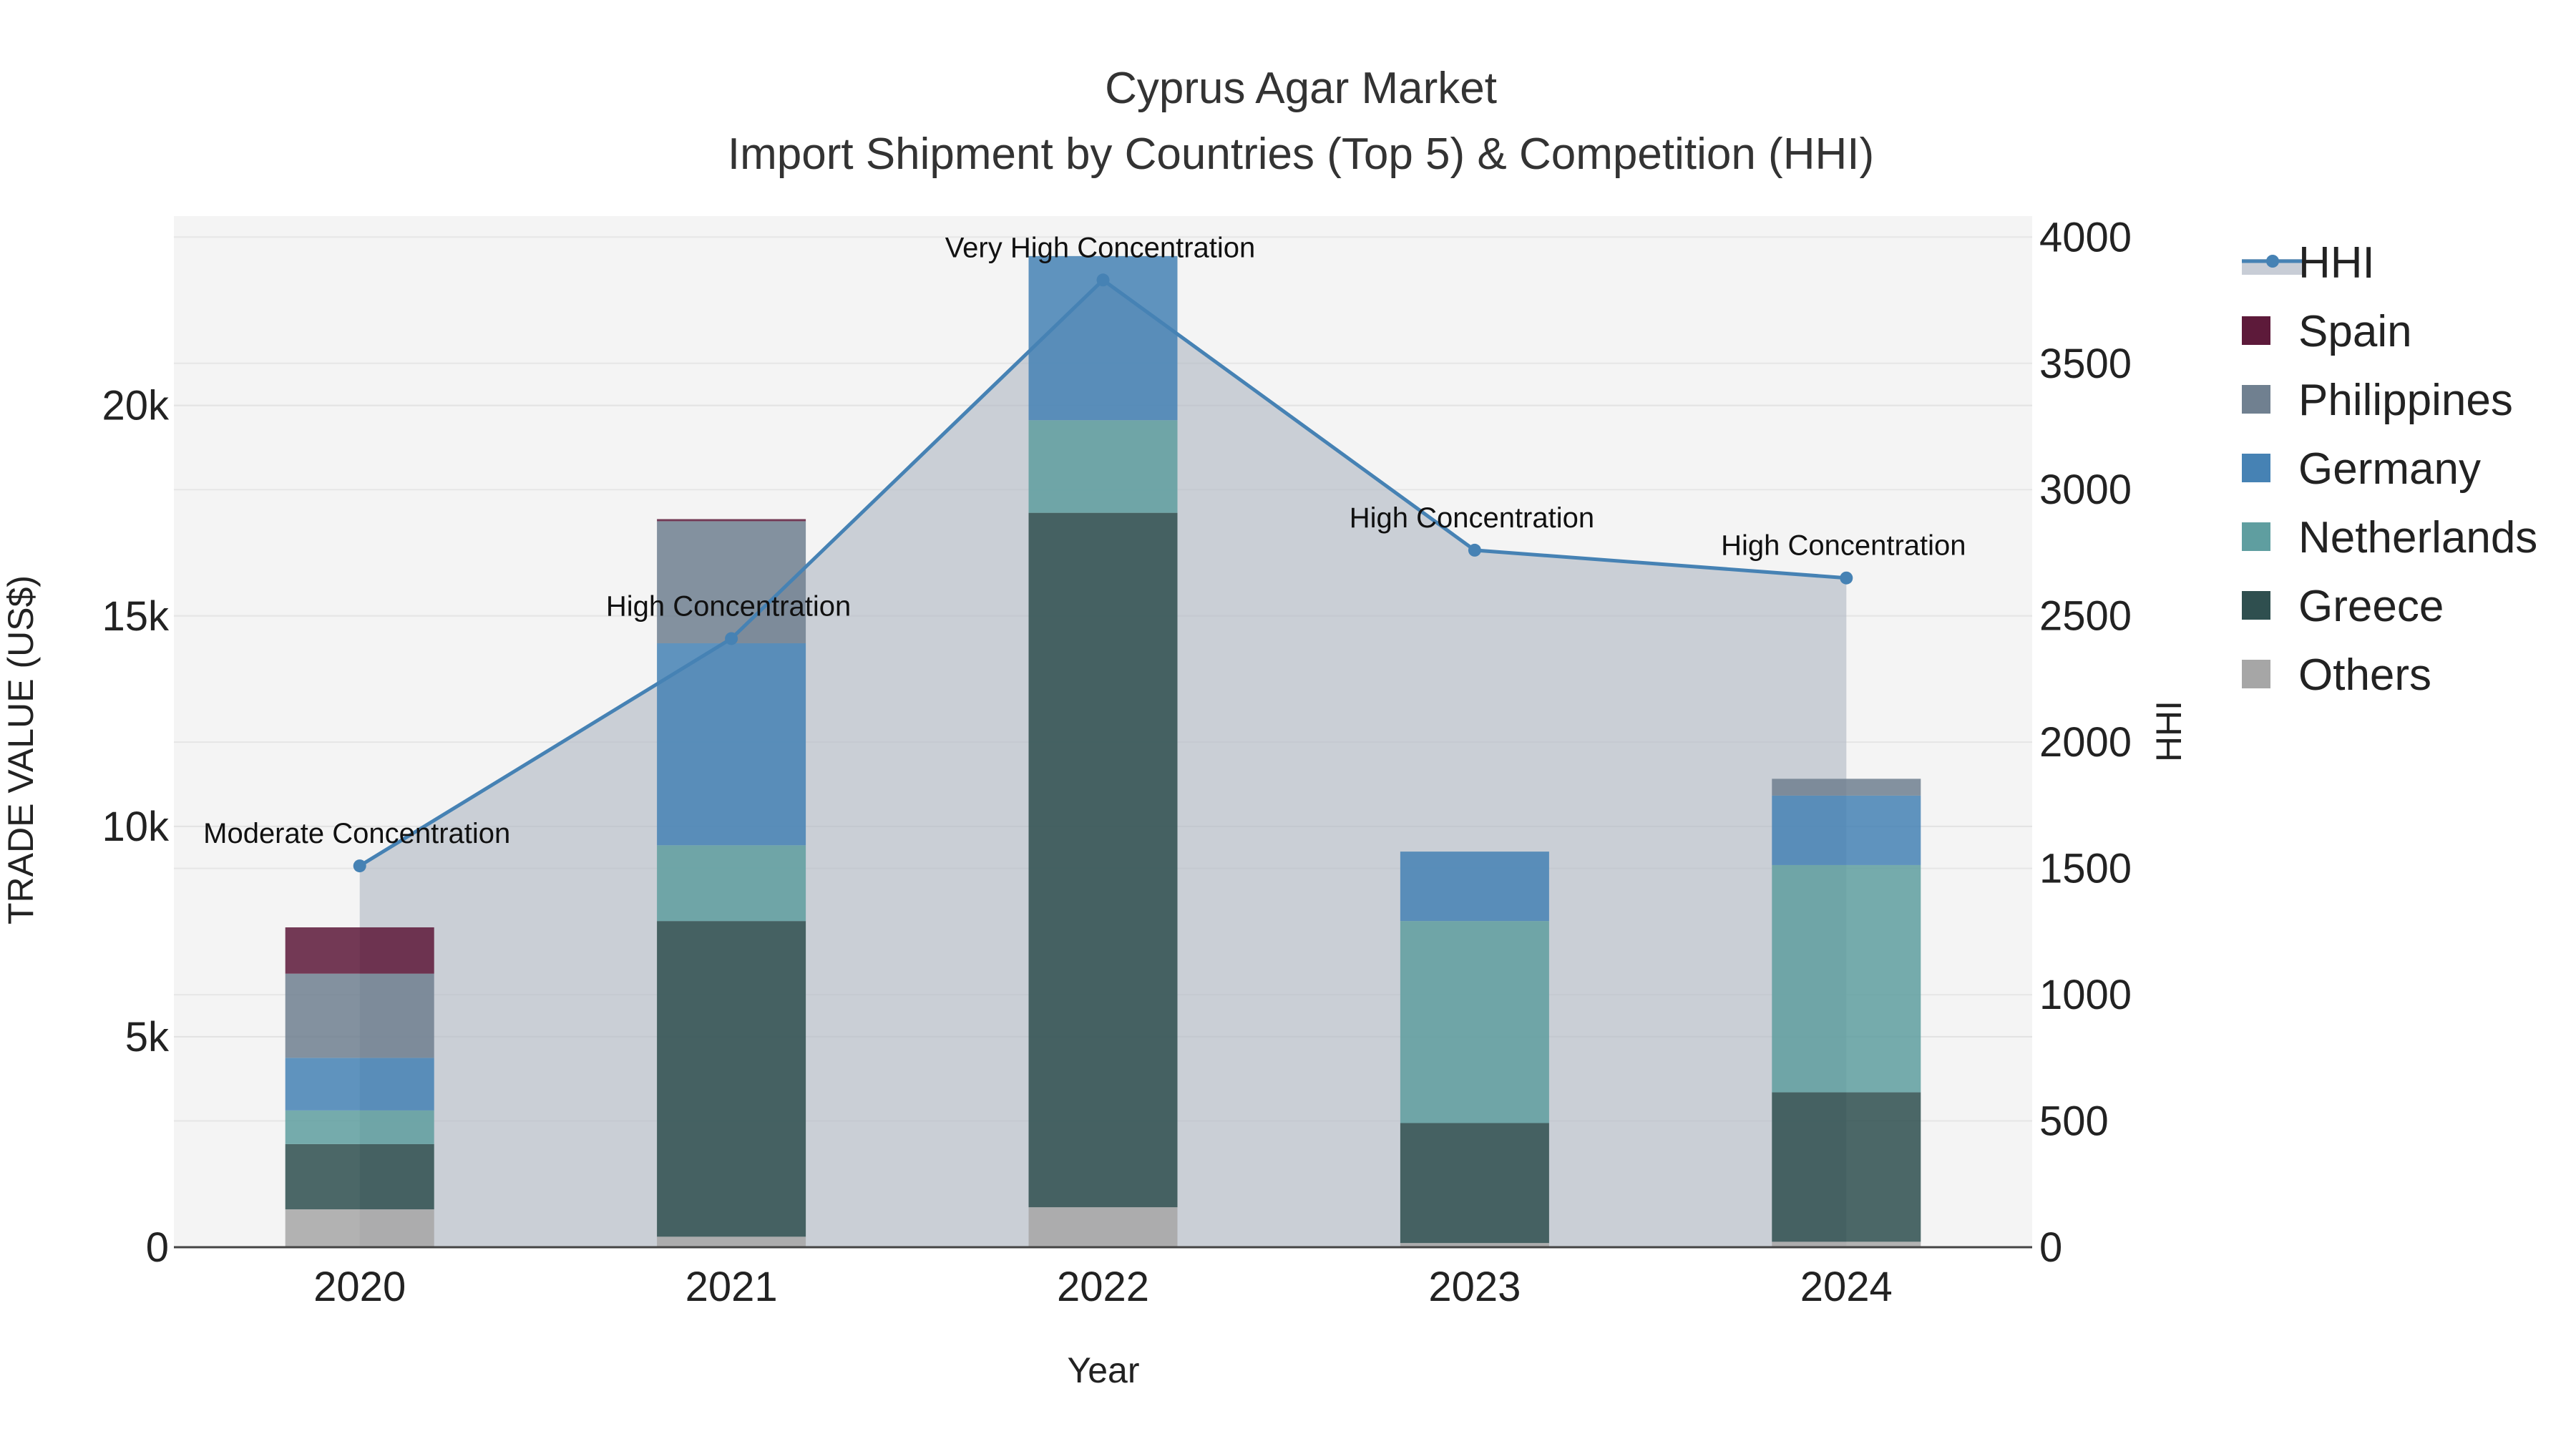 The height and width of the screenshot is (1449, 2576). I want to click on legend-swatch-germany, so click(2256, 468).